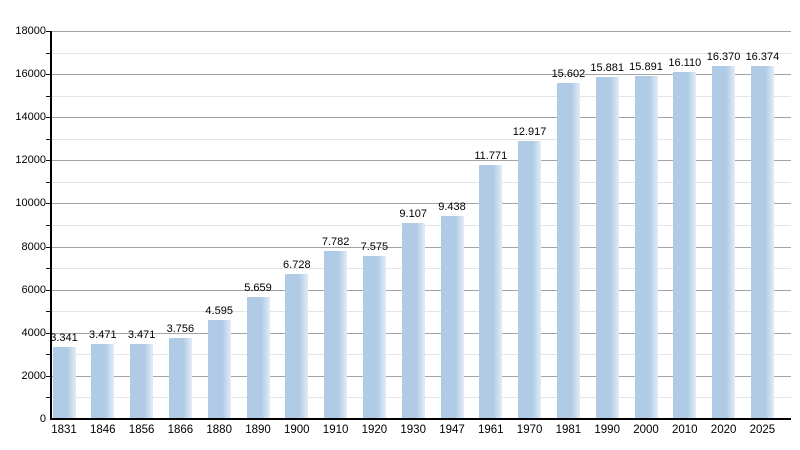 The height and width of the screenshot is (450, 800). I want to click on x-axis-label-1930: 1930, so click(413, 430).